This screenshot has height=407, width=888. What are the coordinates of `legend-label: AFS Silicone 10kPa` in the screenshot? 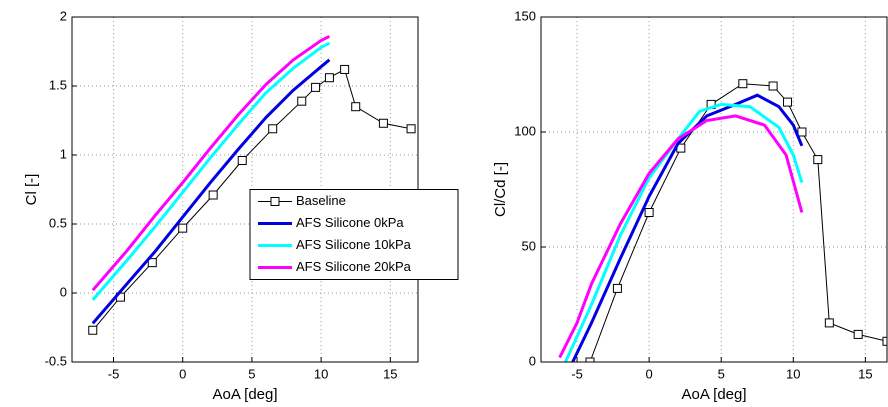 It's located at (354, 244).